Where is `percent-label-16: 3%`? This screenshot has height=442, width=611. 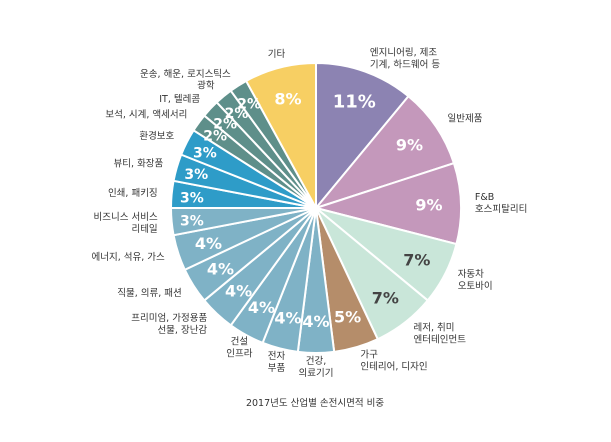 percent-label-16: 3% is located at coordinates (205, 153).